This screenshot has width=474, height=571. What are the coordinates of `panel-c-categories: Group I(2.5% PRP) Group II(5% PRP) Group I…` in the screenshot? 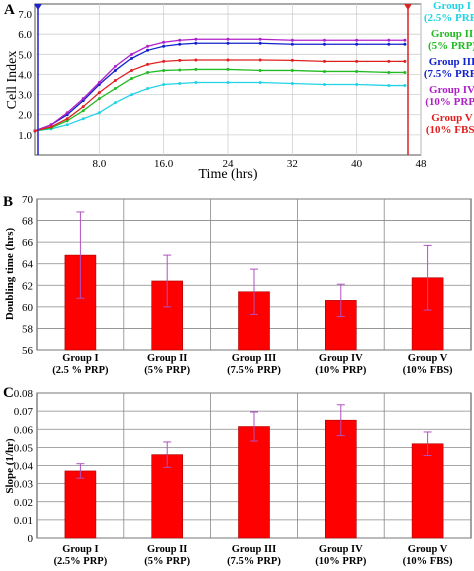 It's located at (253, 555).